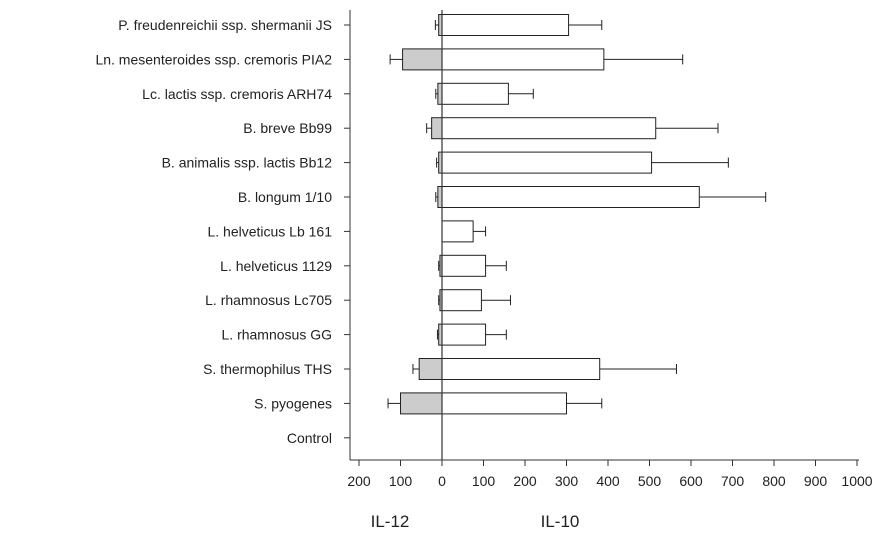  Describe the element at coordinates (267, 369) in the screenshot. I see `category-label: S. thermophilus THS` at that location.